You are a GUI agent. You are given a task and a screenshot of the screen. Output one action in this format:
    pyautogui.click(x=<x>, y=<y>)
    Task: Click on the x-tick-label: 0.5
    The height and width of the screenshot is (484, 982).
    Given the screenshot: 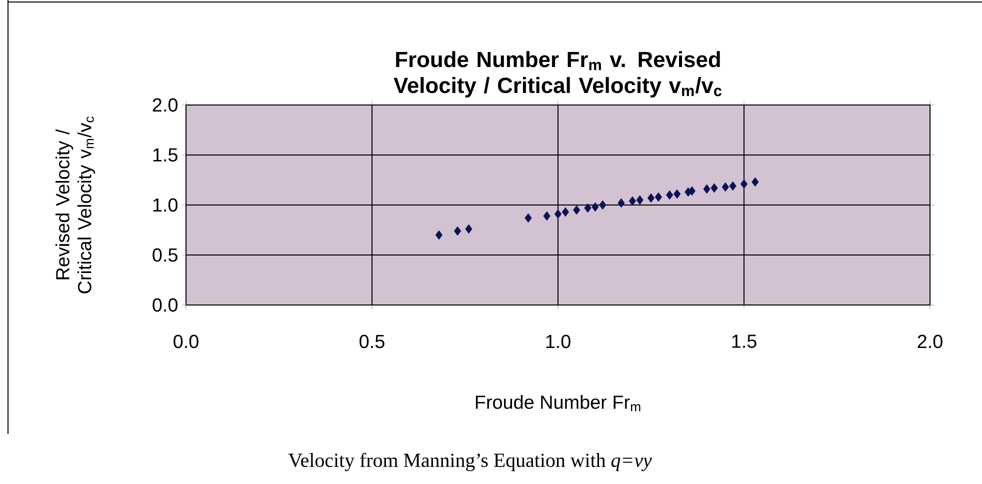 What is the action you would take?
    pyautogui.click(x=372, y=341)
    